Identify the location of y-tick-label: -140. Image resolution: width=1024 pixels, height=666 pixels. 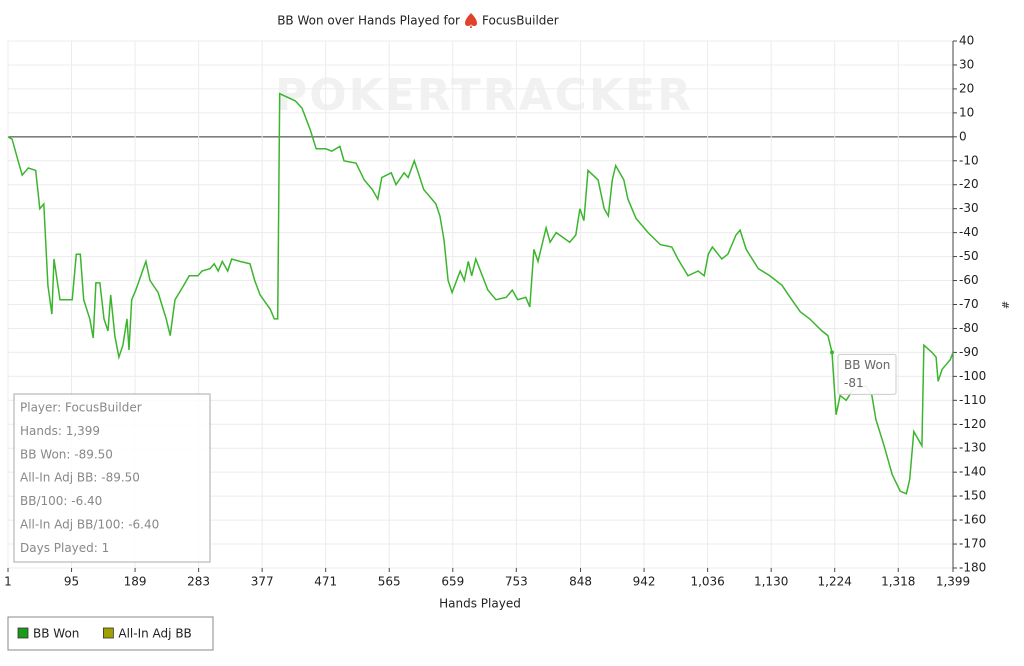
(972, 472).